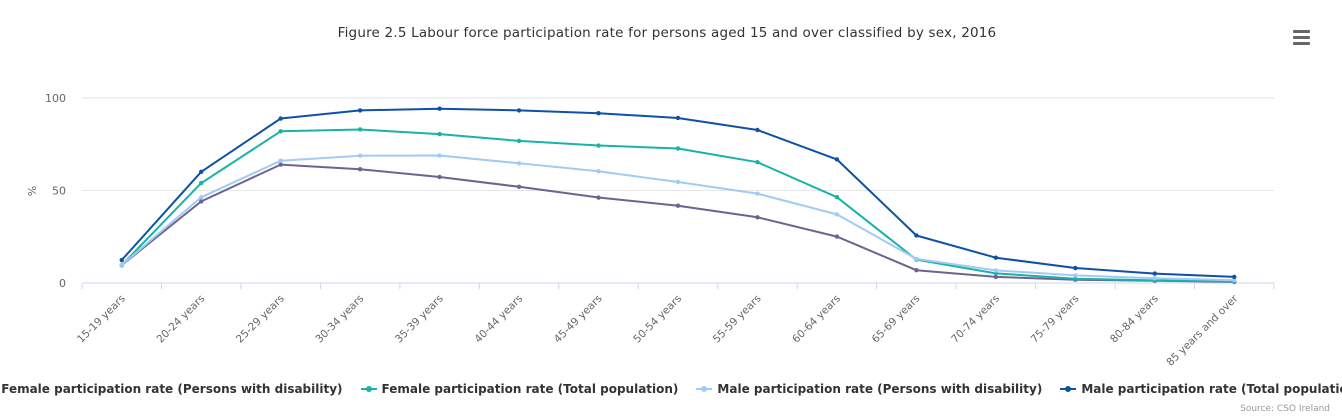 The image size is (1342, 420). I want to click on x-tick-label: 45-49 years, so click(578, 319).